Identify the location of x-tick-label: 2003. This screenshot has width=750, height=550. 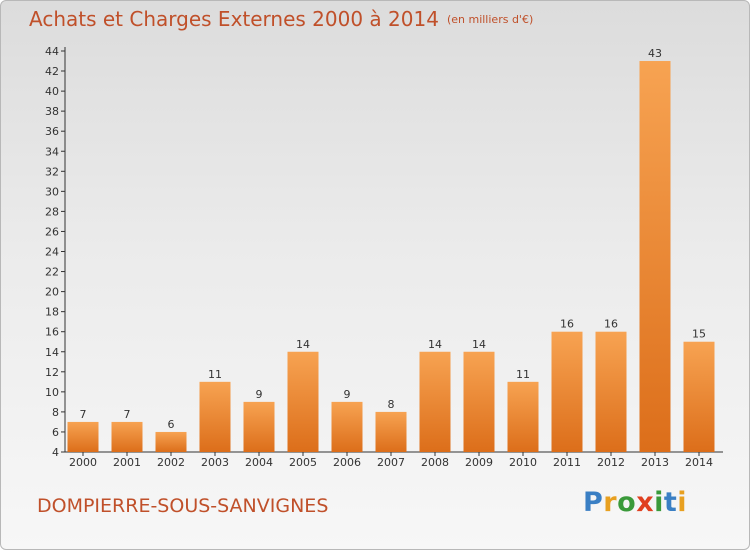
(215, 462).